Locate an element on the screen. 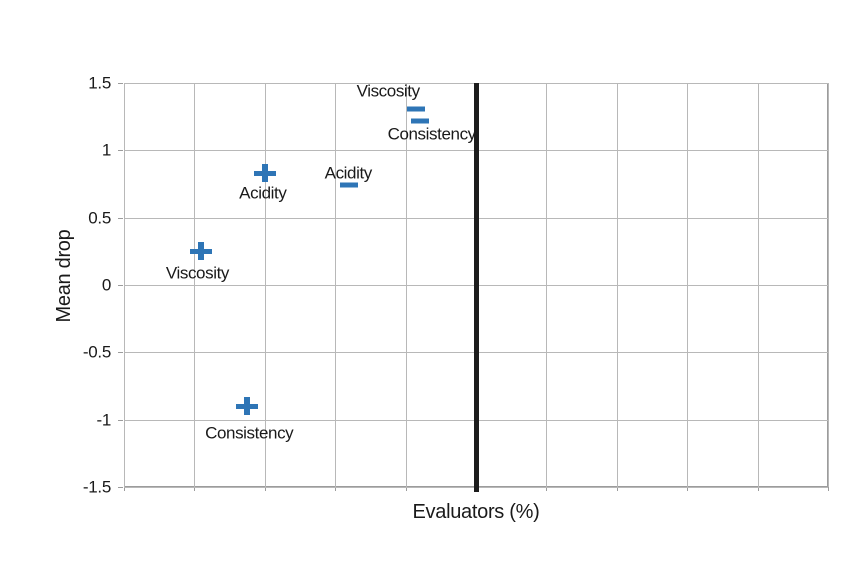 This screenshot has width=849, height=569. y-tick-label: 0.5 is located at coordinates (99, 218).